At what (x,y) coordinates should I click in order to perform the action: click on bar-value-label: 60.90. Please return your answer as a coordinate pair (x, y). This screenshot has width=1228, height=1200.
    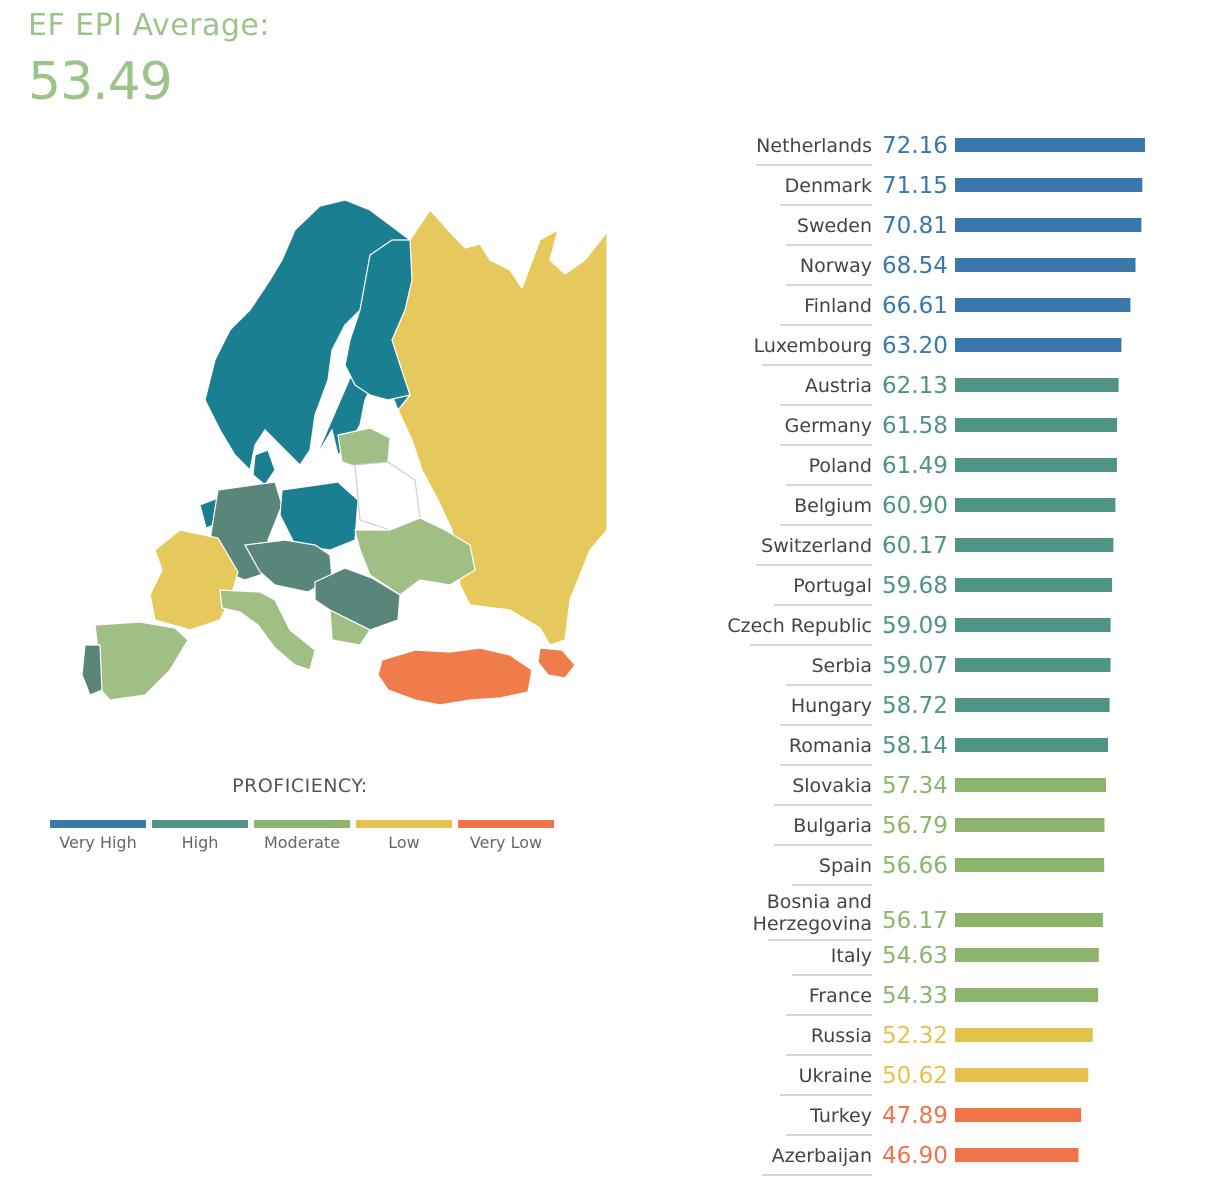
    Looking at the image, I should click on (915, 506).